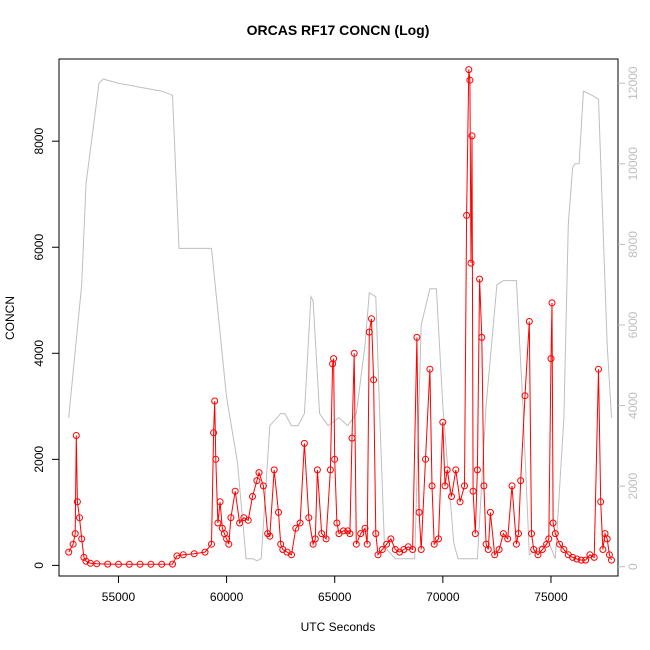 This screenshot has width=650, height=650. Describe the element at coordinates (39, 565) in the screenshot. I see `y-tick-label: 0` at that location.